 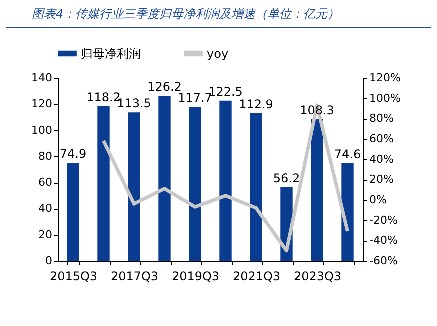 What do you see at coordinates (42, 104) in the screenshot?
I see `y-tick-label: 120` at bounding box center [42, 104].